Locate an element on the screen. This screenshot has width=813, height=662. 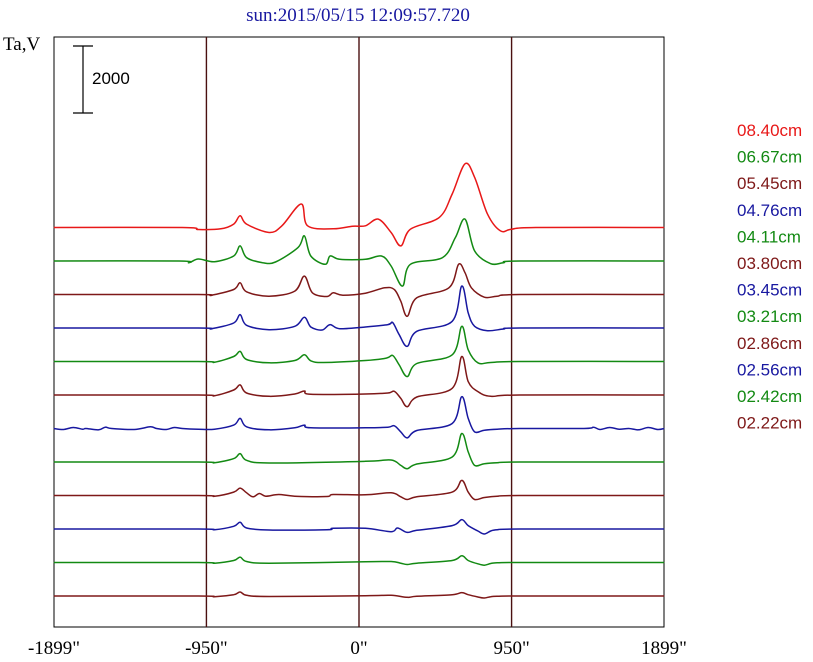
series-line-08-40cm is located at coordinates (359, 204).